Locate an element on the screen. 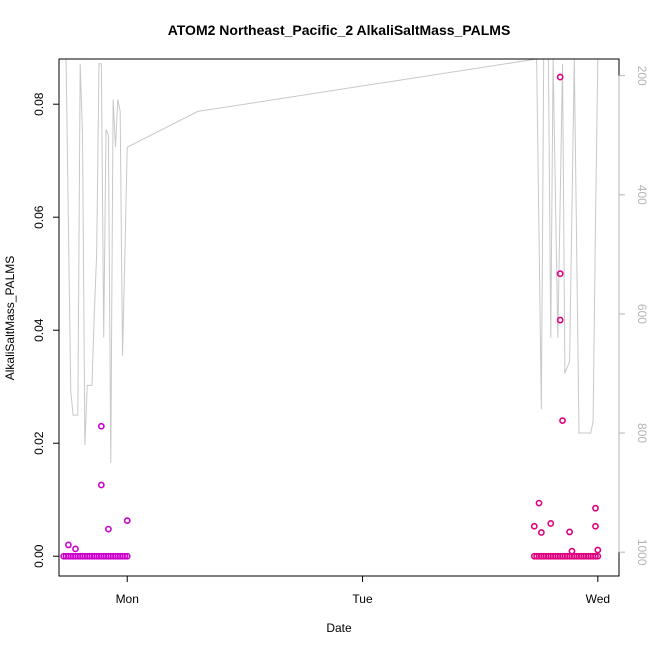 Image resolution: width=650 pixels, height=650 pixels. y-axis: 0.00 0.02 0.04 0.06 0.08 is located at coordinates (46, 330).